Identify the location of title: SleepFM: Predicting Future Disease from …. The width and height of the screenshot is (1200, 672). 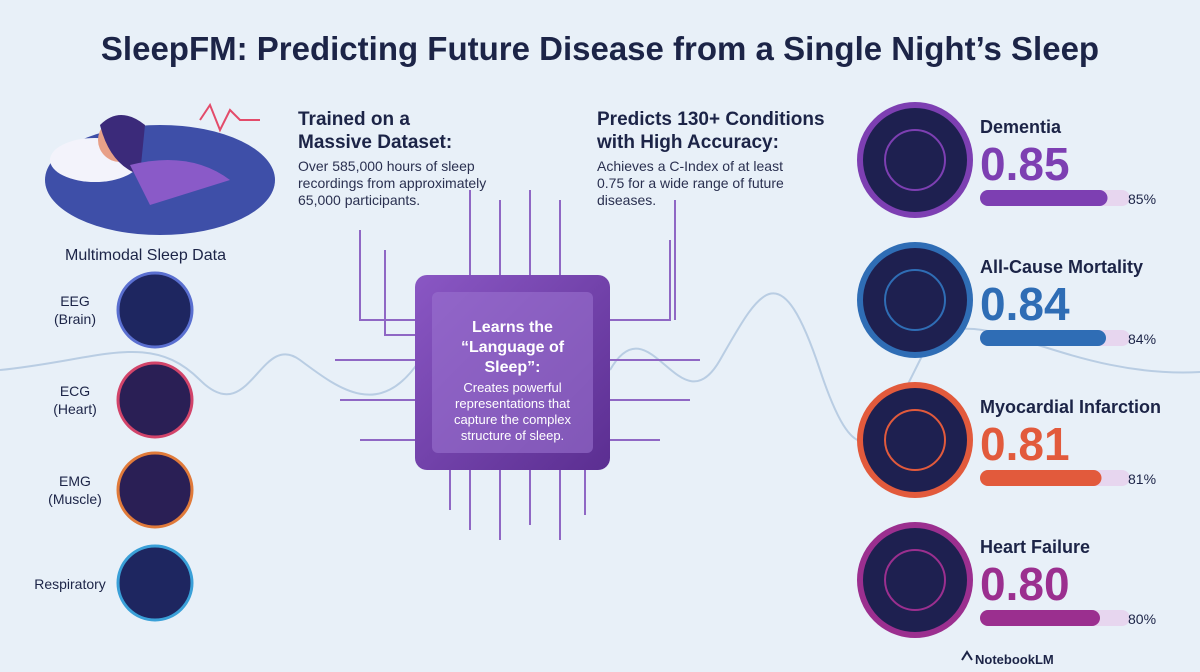
(600, 48).